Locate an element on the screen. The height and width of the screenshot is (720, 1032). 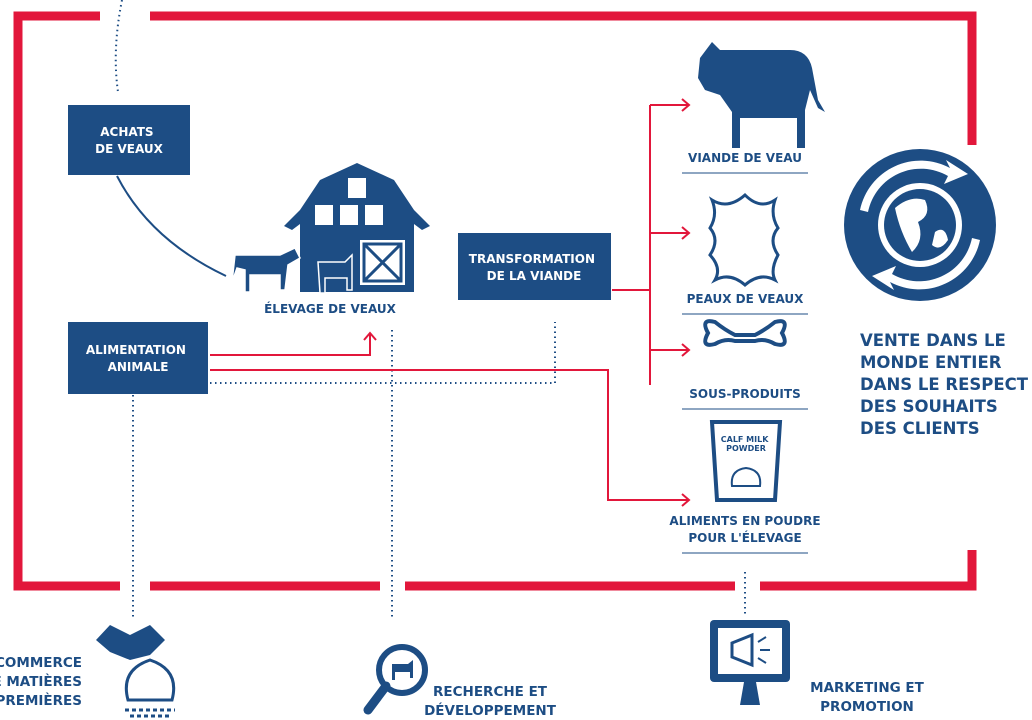
label-line: DE MATIÈRES is located at coordinates (41, 681).